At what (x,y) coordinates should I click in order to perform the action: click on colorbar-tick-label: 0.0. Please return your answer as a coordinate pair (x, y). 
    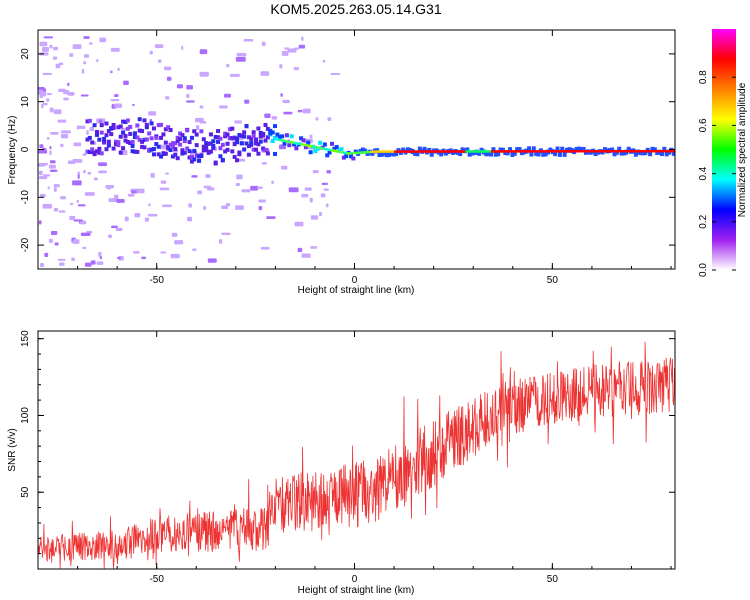
    Looking at the image, I should click on (703, 270).